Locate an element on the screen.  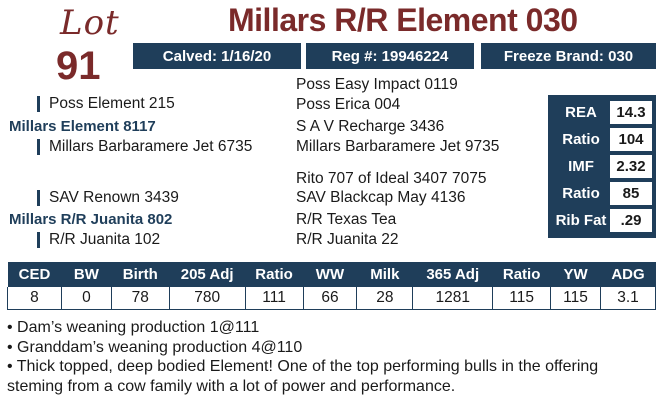
dam-sire-dam: SAV Blackcap May 4136 is located at coordinates (381, 197).